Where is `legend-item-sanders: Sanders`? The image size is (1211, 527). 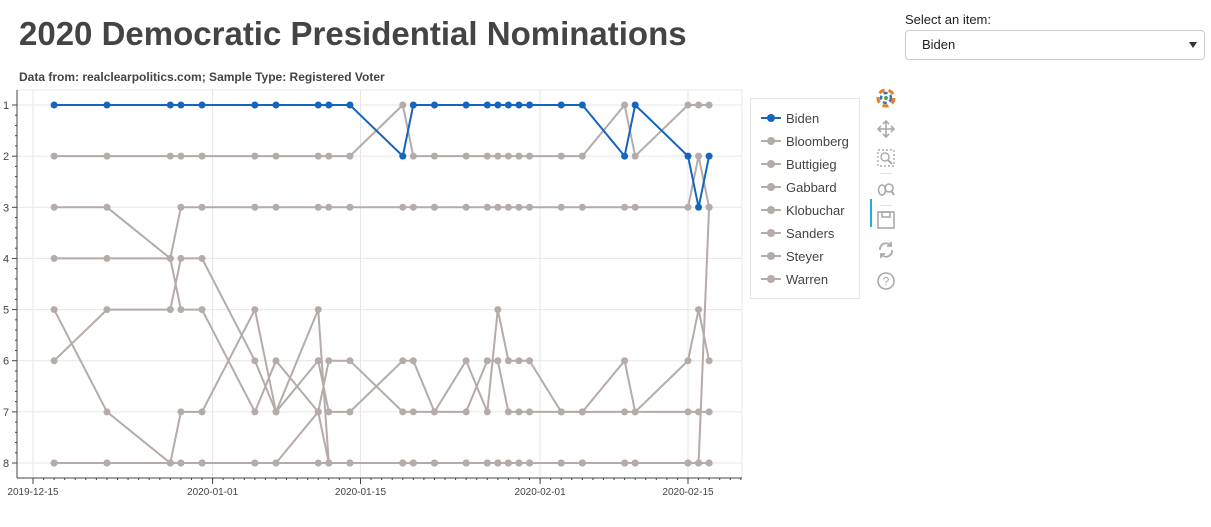 legend-item-sanders: Sanders is located at coordinates (797, 233).